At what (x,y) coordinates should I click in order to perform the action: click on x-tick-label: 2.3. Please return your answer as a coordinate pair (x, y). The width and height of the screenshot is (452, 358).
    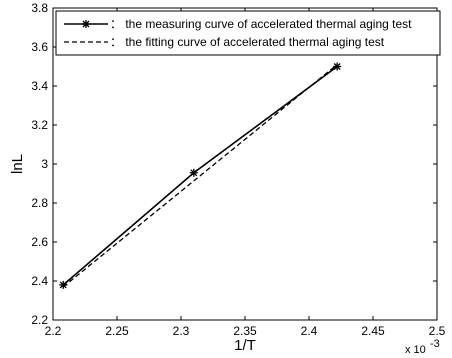
    Looking at the image, I should click on (181, 331).